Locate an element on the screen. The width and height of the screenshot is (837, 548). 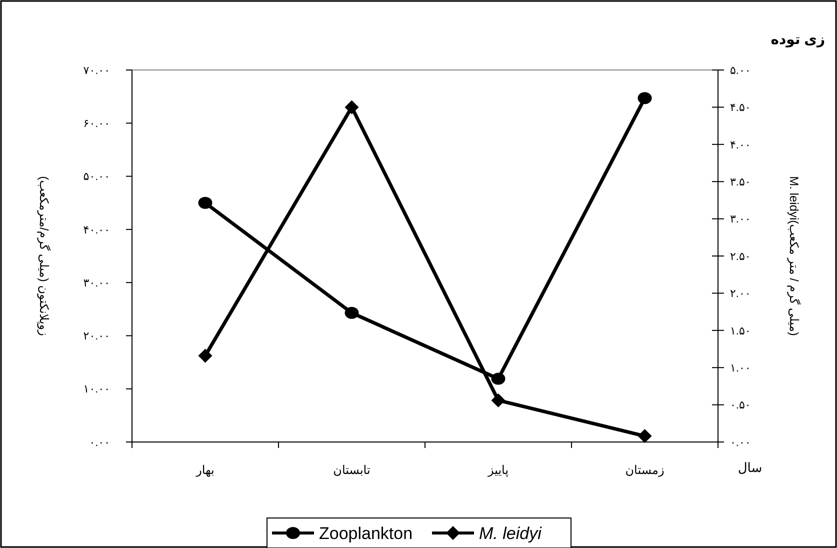
y-tick-label: ۴۰.۰۰ is located at coordinates (96, 230).